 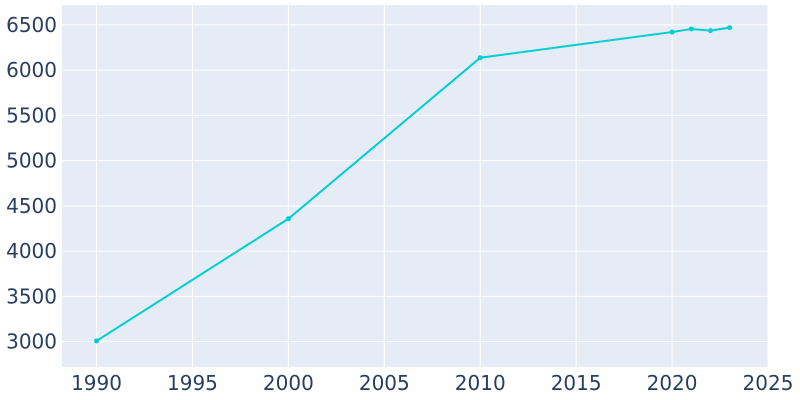 What do you see at coordinates (768, 383) in the screenshot?
I see `x-tick-label: 2025` at bounding box center [768, 383].